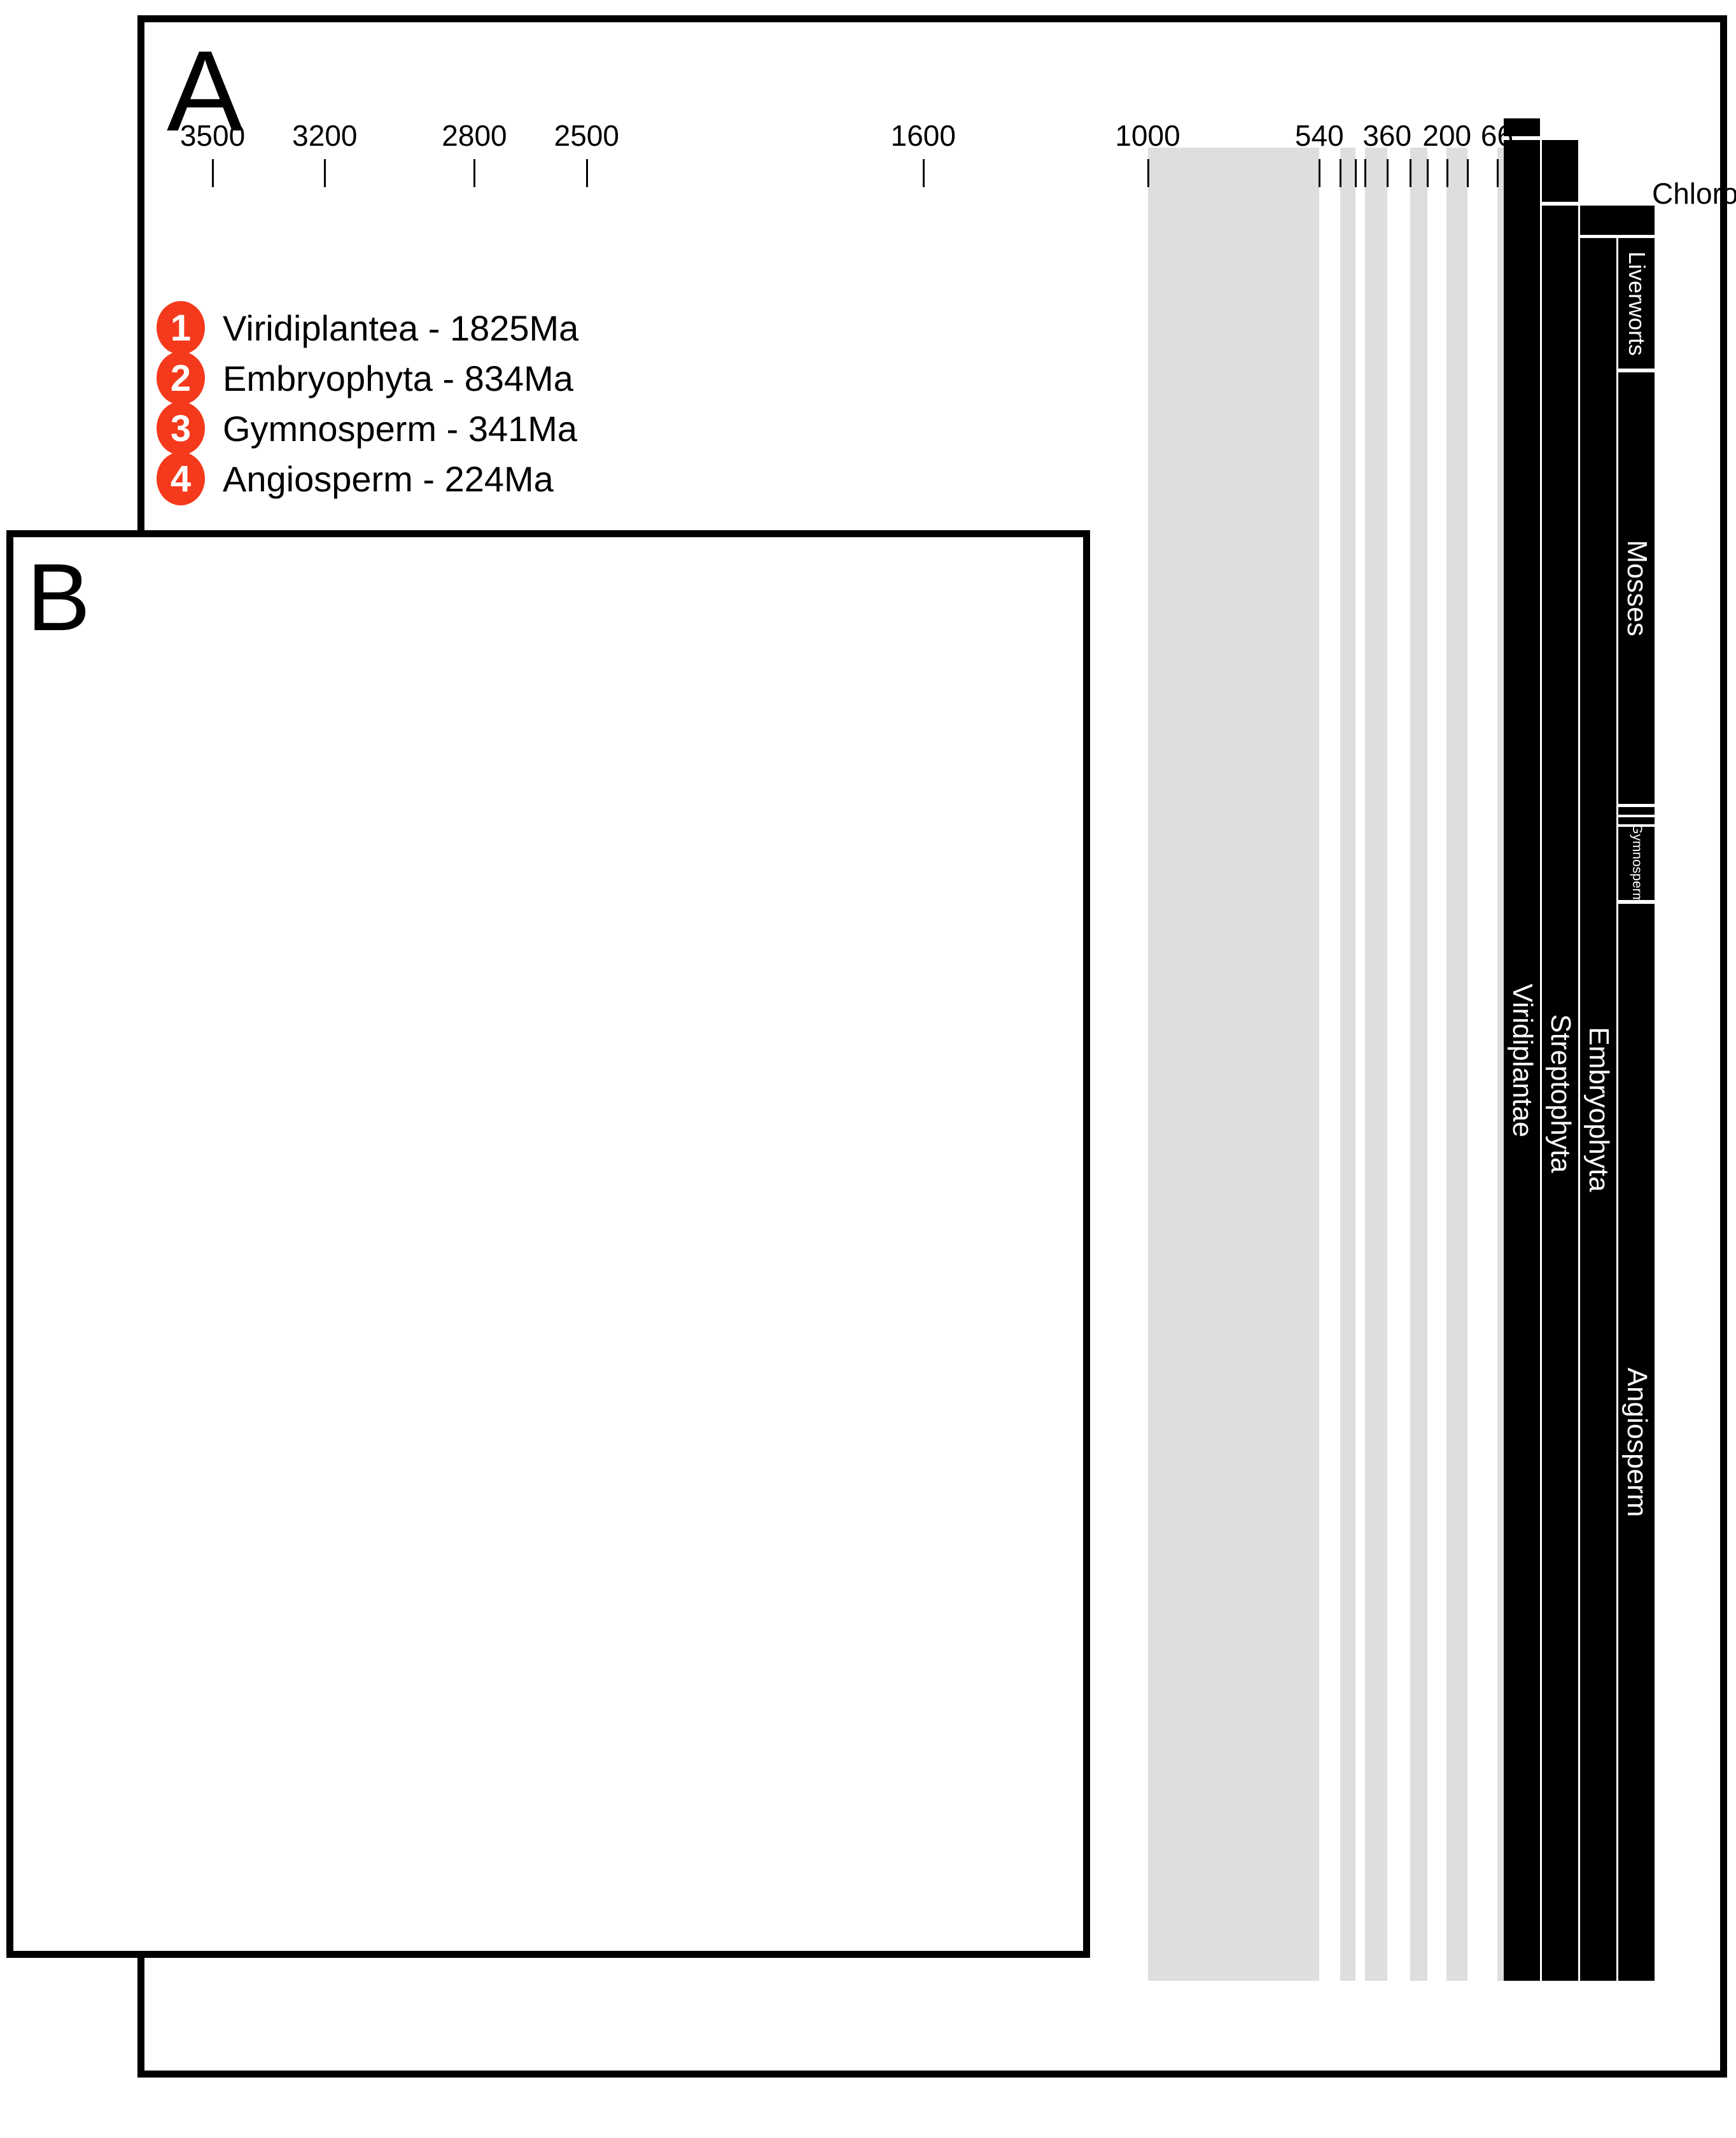 Image resolution: width=1736 pixels, height=2138 pixels. Describe the element at coordinates (400, 428) in the screenshot. I see `legend-node-text: Gymnosperm - 341Ma` at that location.